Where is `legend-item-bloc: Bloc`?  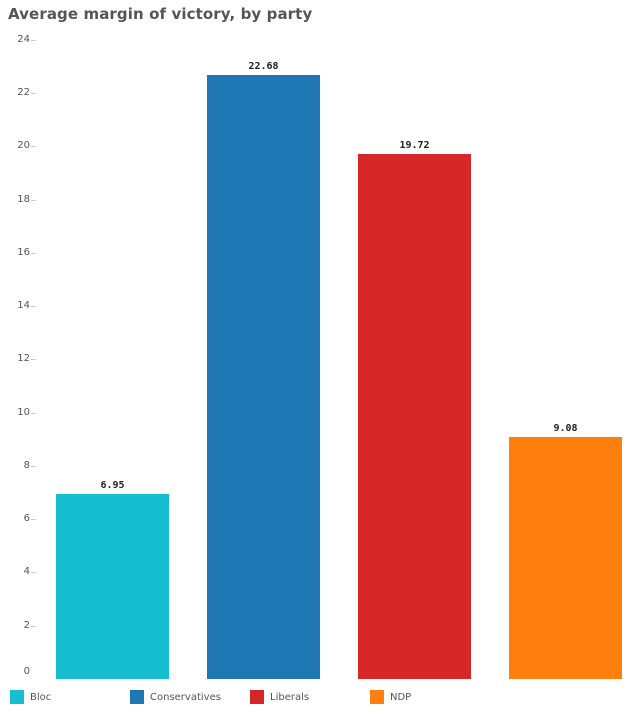
legend-item-bloc: Bloc is located at coordinates (30, 697).